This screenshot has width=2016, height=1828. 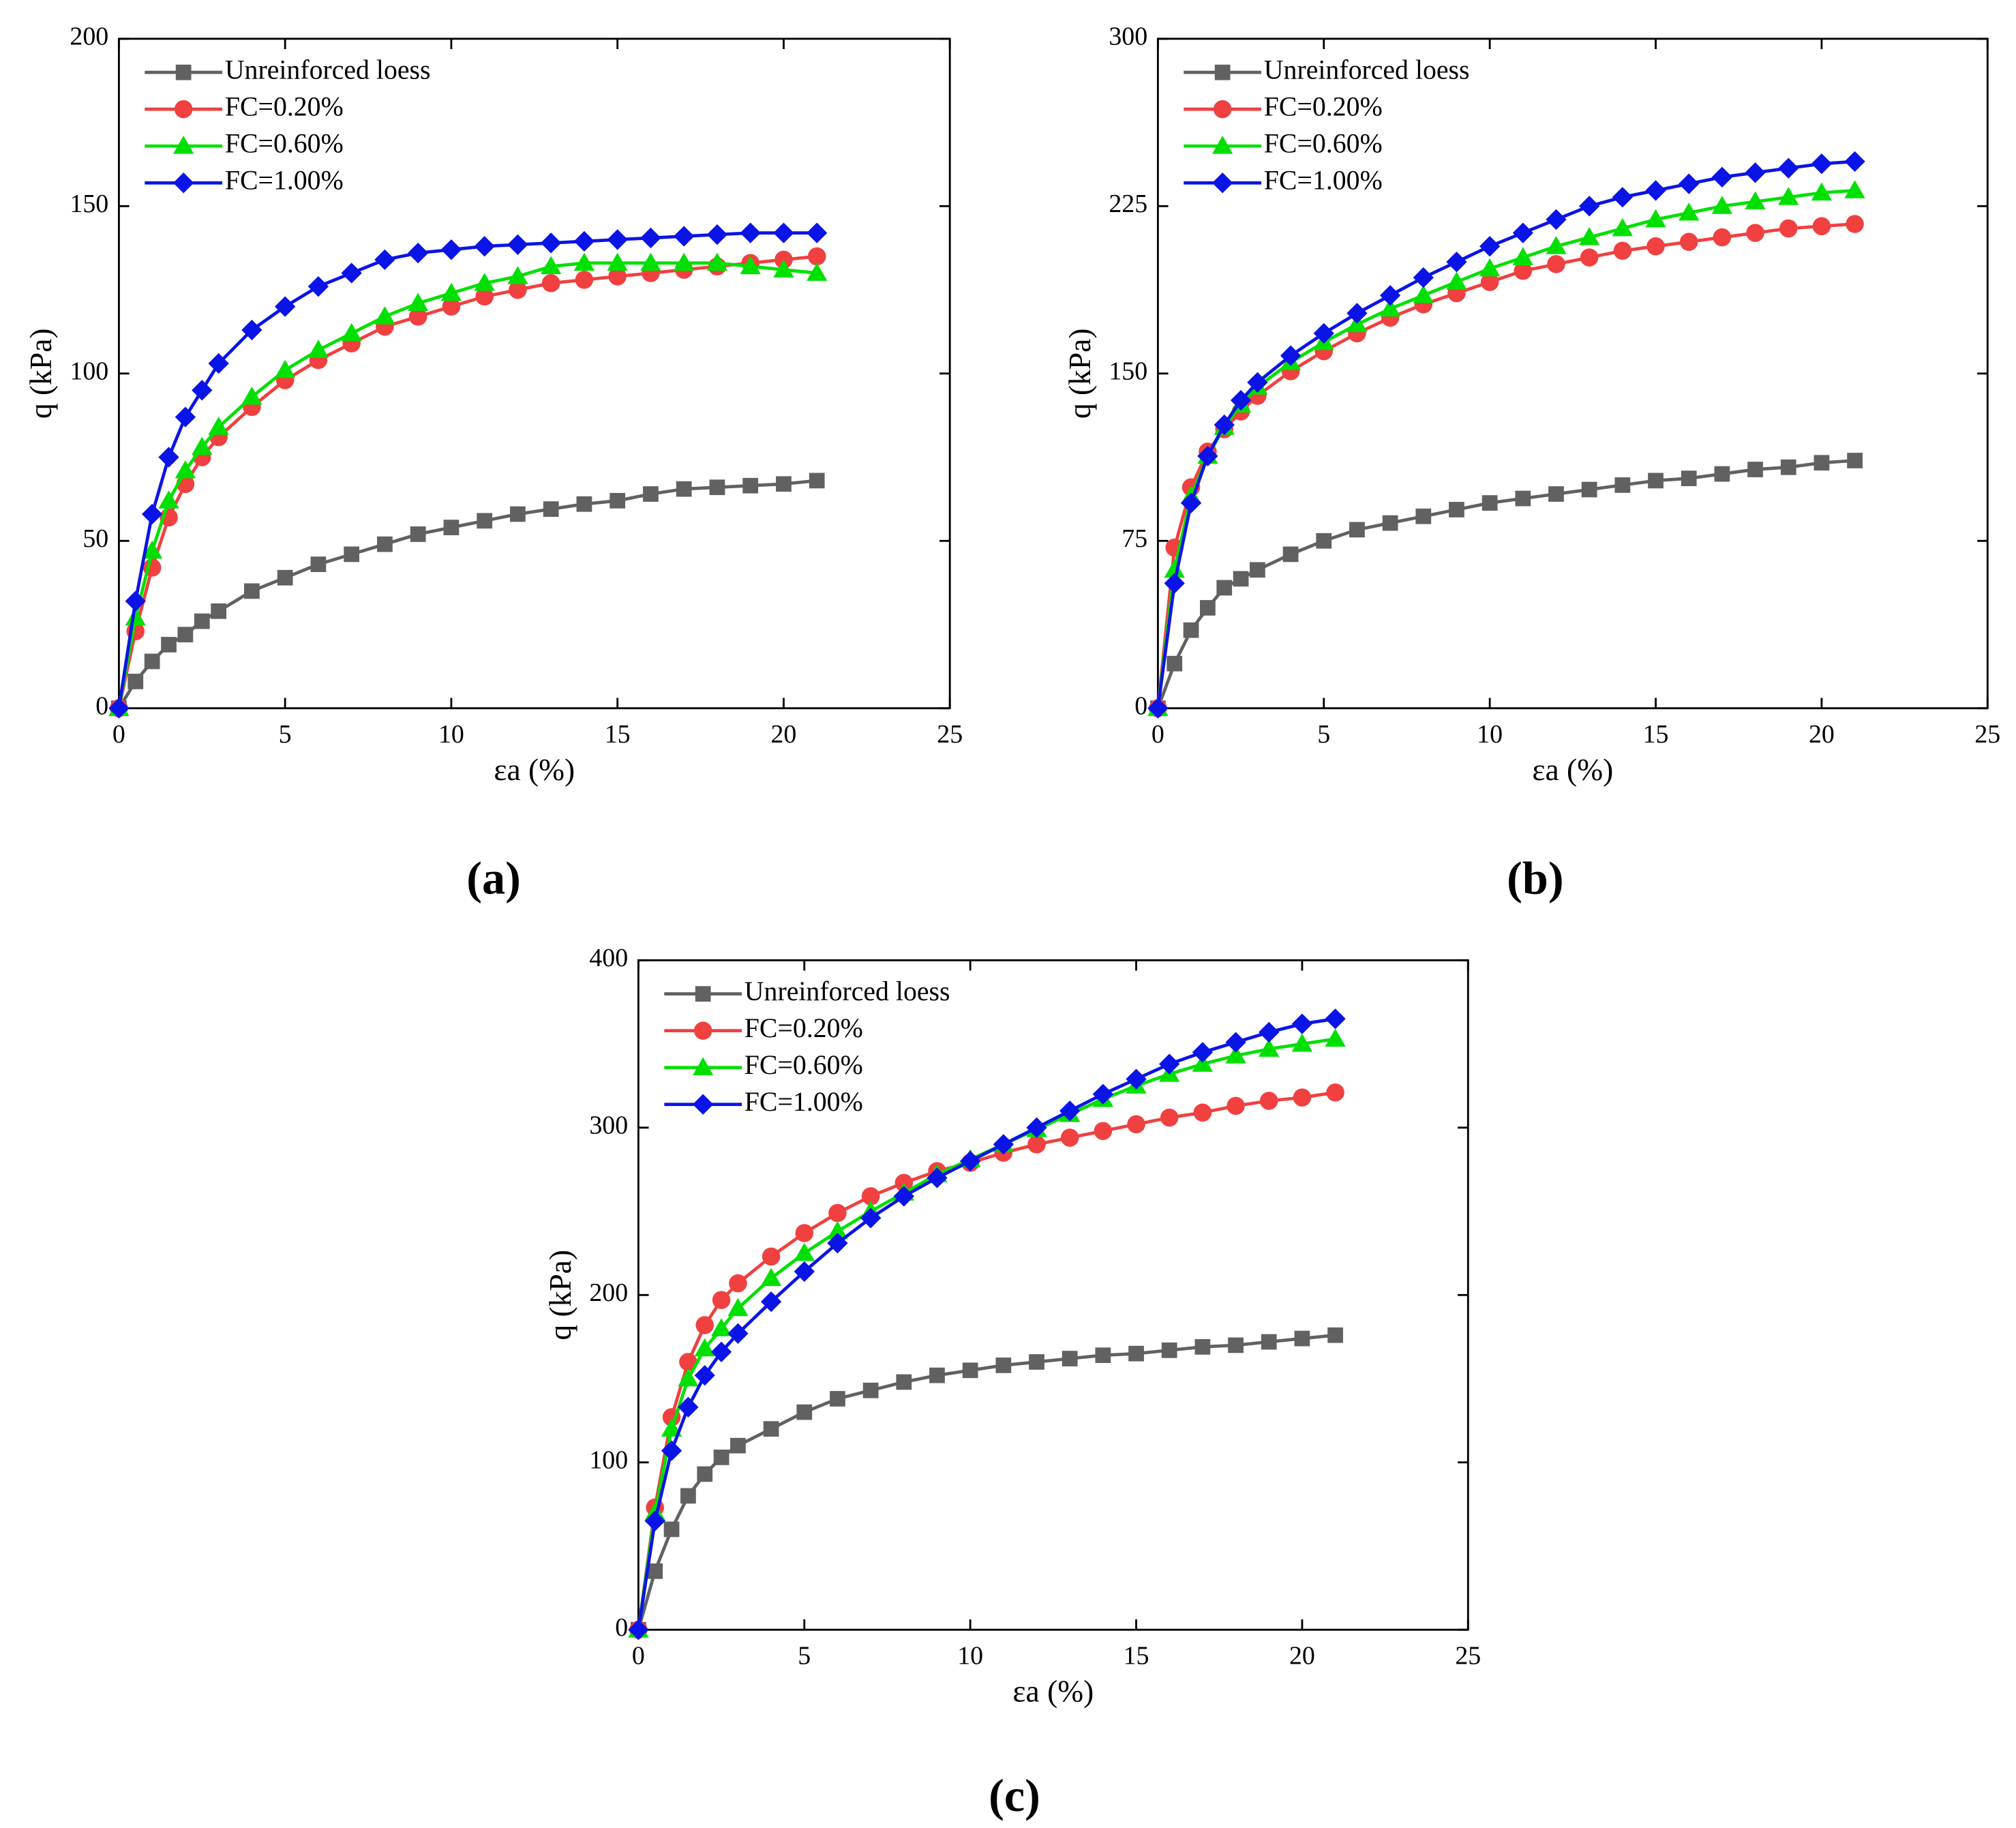 I want to click on x-tick-label: 0, so click(x=638, y=1656).